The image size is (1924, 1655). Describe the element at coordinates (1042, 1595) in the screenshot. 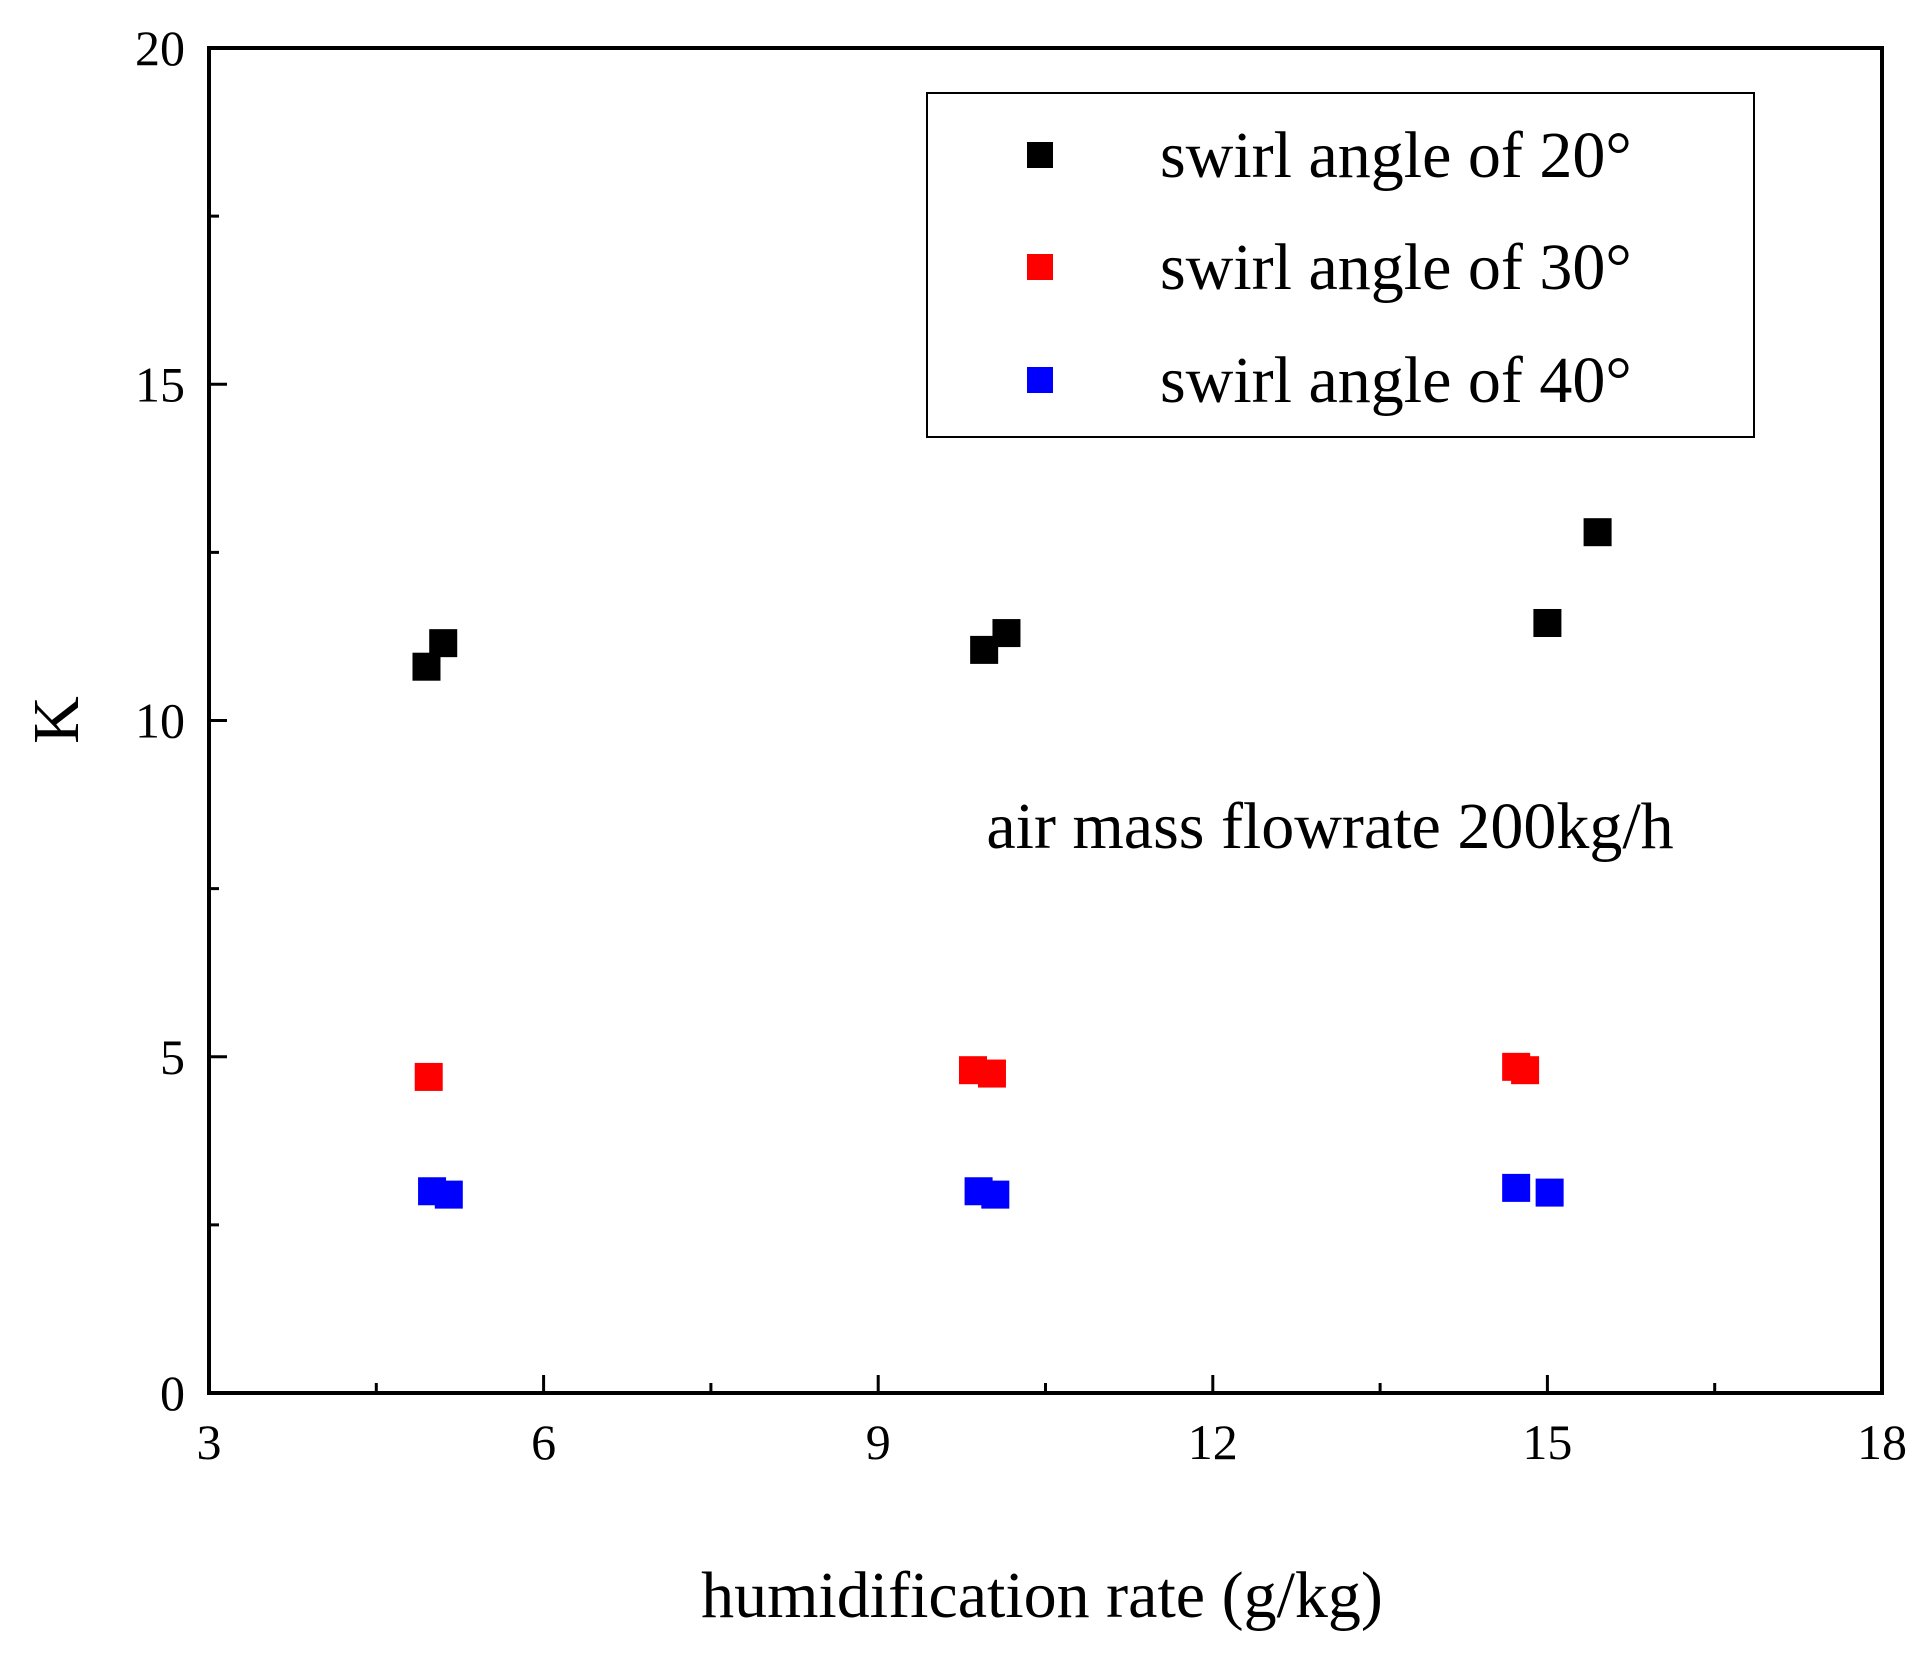

I see `x-axis-title: humidification rate (g/kg)` at that location.